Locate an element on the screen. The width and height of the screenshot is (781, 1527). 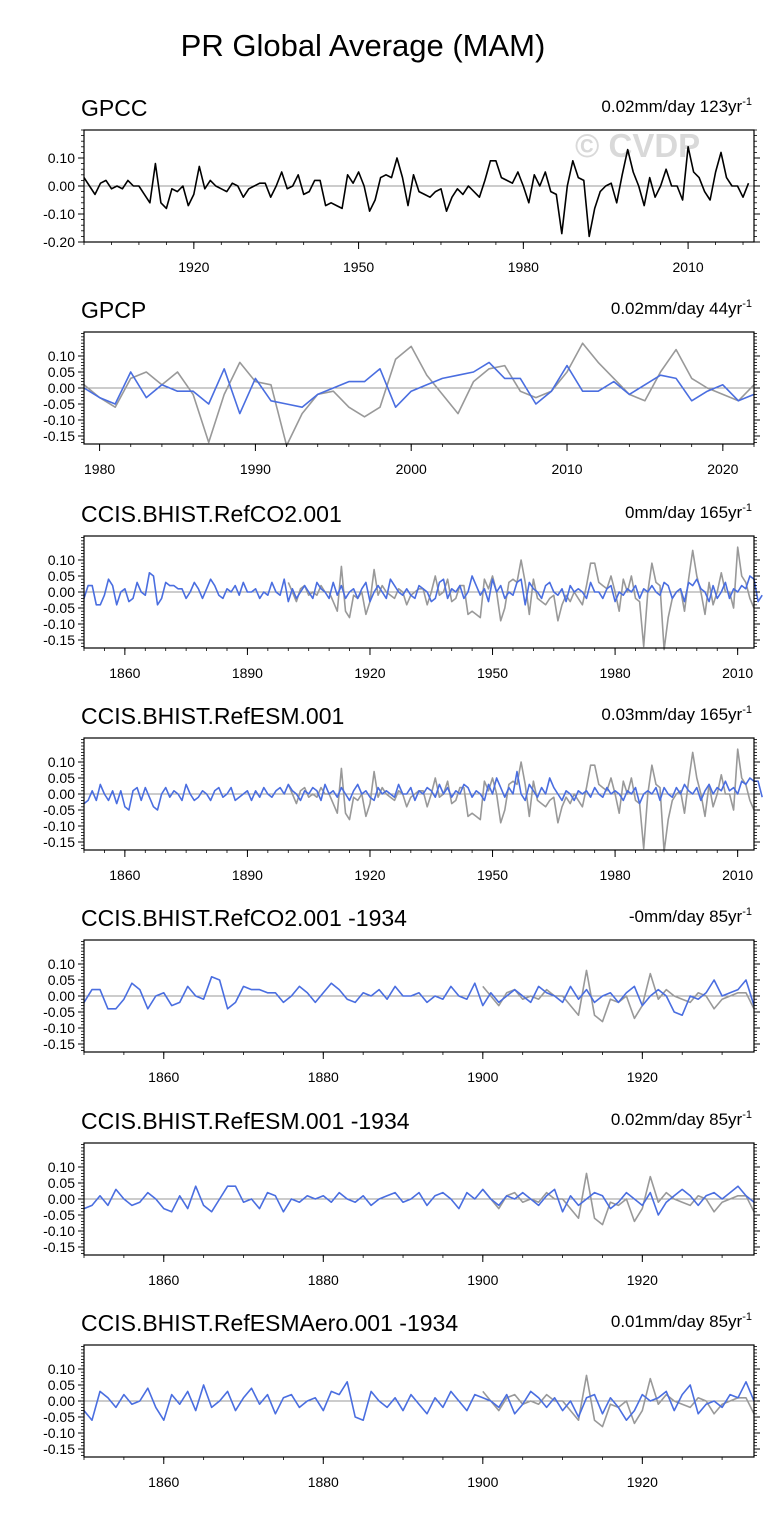
x-tick-label: 2000 is located at coordinates (411, 469).